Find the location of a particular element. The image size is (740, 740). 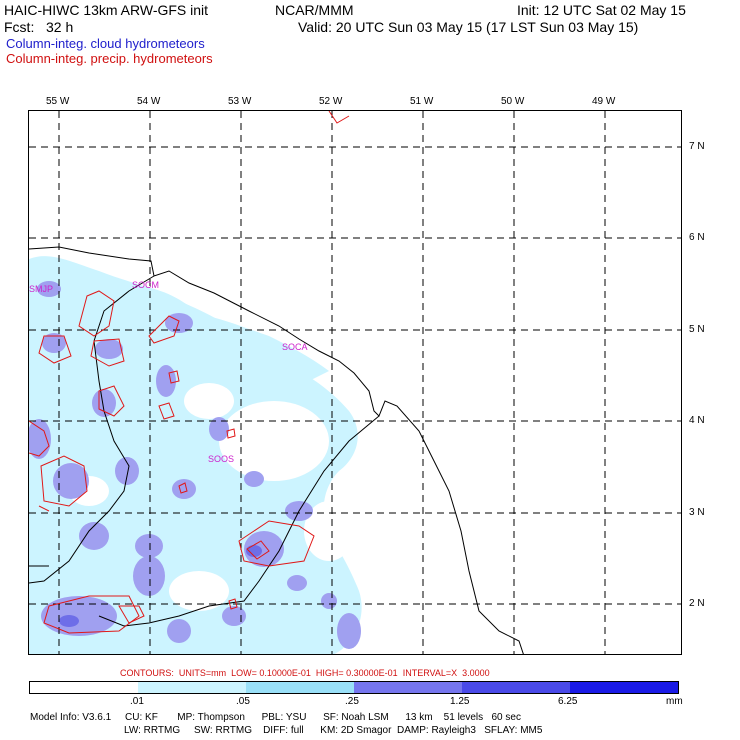

cloud-shading-heavy is located at coordinates (160, 586).